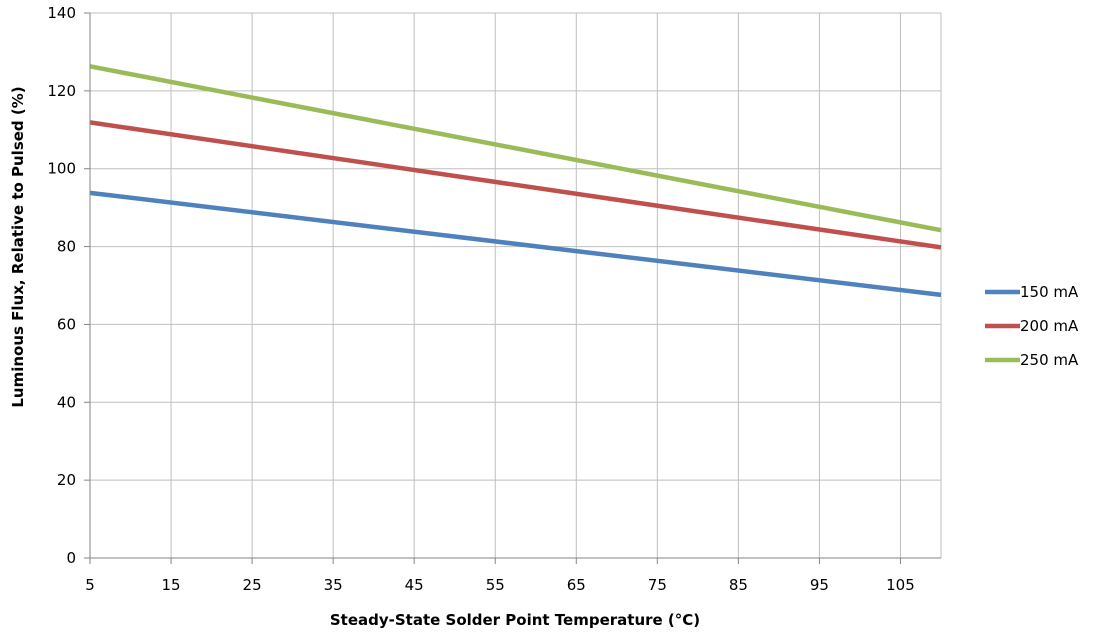 The height and width of the screenshot is (638, 1095). What do you see at coordinates (333, 585) in the screenshot?
I see `x-tick-label: 35` at bounding box center [333, 585].